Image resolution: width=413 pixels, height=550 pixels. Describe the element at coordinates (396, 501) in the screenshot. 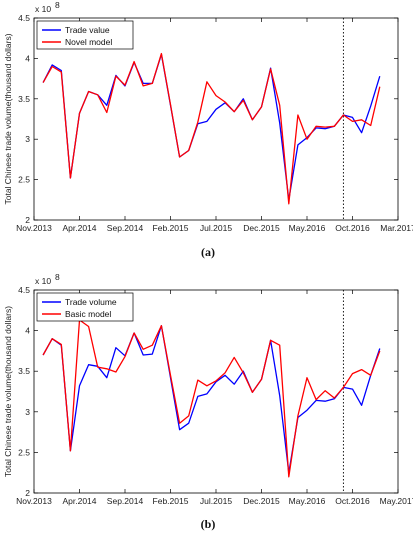

I see `x-tick-label: May.2017` at that location.